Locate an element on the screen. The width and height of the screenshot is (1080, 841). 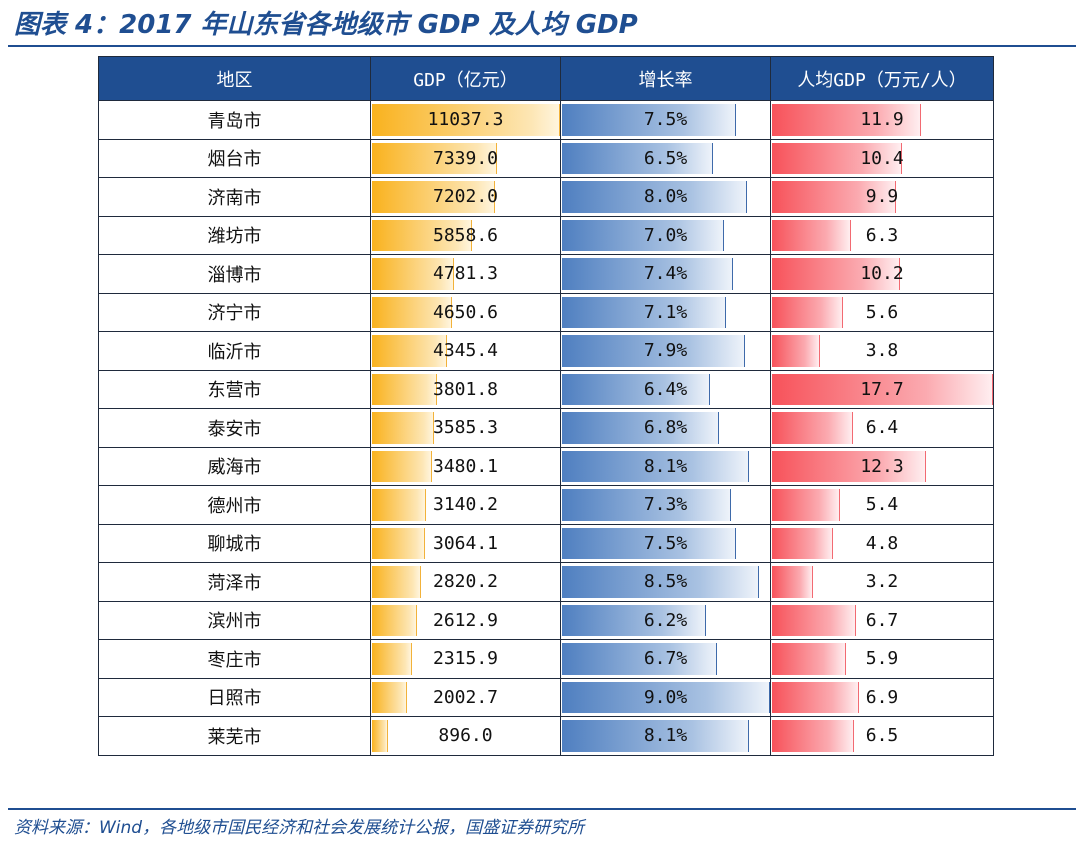
gdp-value: 3064.1 is located at coordinates (465, 543).